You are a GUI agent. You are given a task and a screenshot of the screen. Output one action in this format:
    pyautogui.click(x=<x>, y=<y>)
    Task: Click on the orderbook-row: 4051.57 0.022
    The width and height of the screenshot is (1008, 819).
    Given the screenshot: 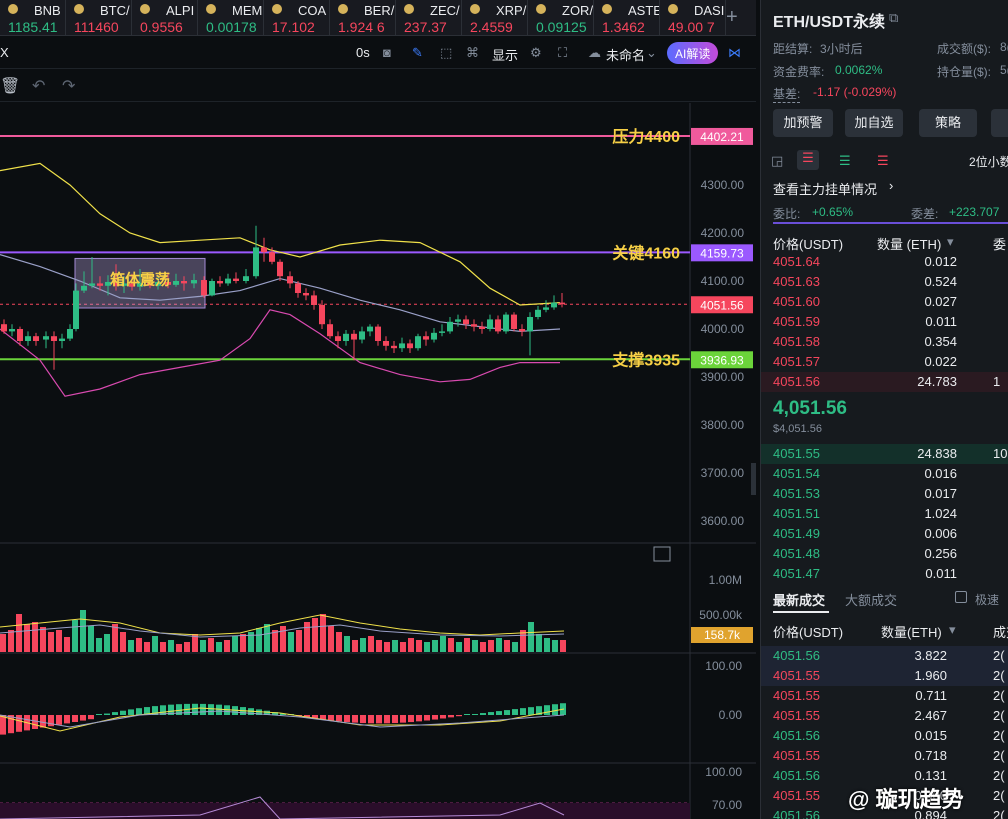 What is the action you would take?
    pyautogui.click(x=884, y=362)
    